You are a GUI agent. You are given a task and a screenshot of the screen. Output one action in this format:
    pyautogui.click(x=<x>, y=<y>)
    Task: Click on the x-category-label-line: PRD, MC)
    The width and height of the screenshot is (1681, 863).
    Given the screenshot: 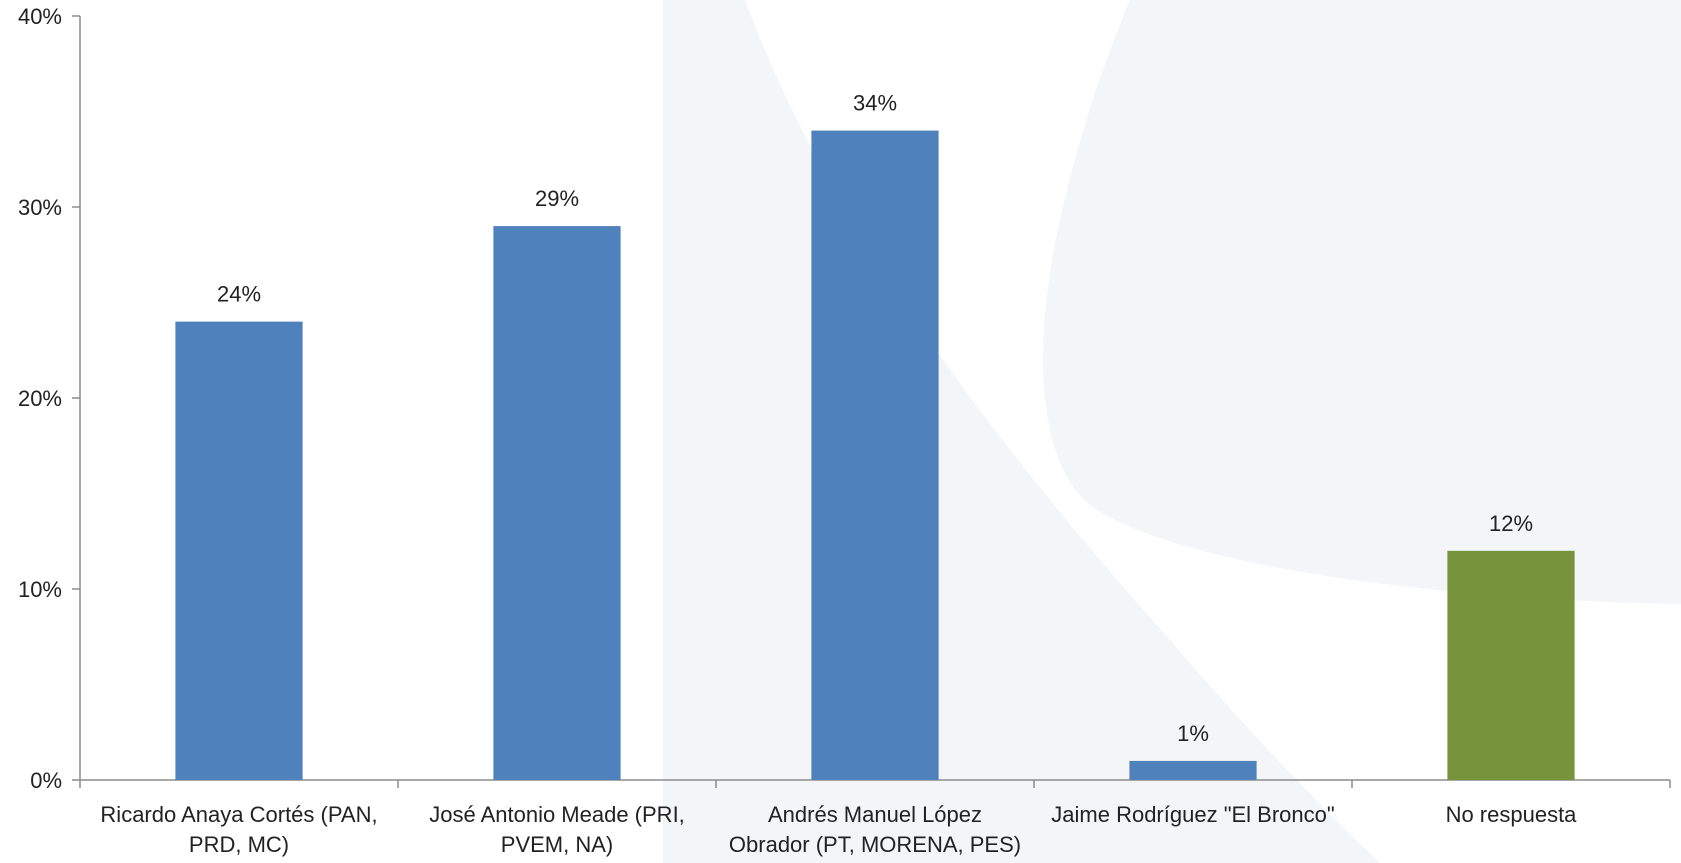 What is the action you would take?
    pyautogui.click(x=239, y=844)
    